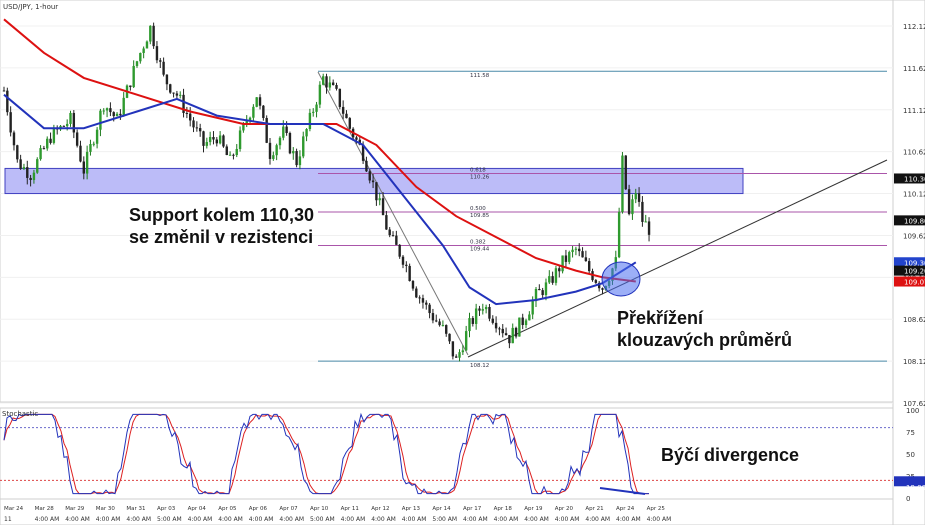 Image resolution: width=925 pixels, height=525 pixels. Describe the element at coordinates (45, 509) in the screenshot. I see `date-label: Mar 28` at that location.